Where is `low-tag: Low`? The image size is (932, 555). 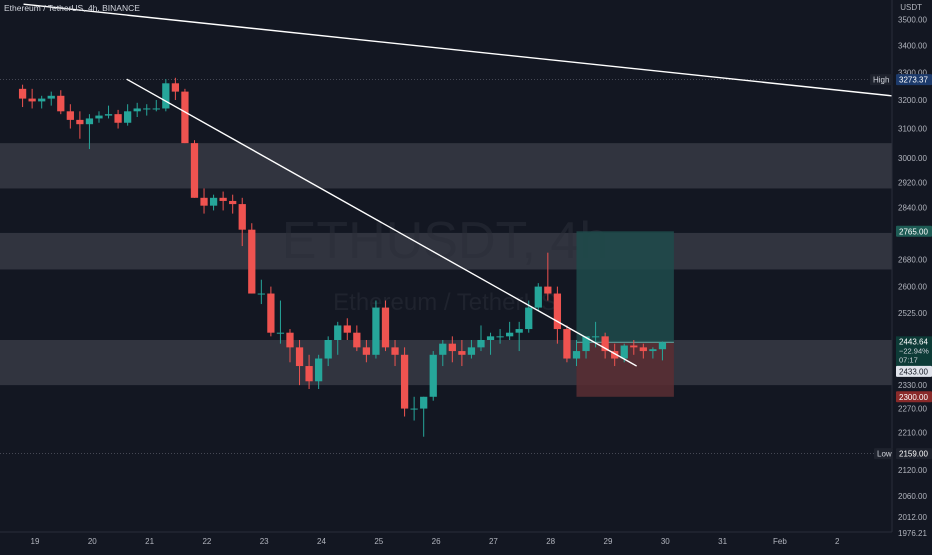 low-tag: Low is located at coordinates (884, 454).